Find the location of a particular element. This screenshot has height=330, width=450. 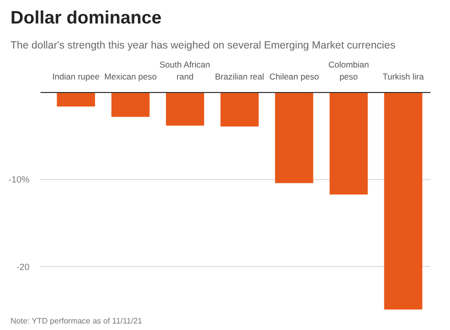

chart-subtitle: The dollar's strength this year has weighed on several Emerging Market currencies is located at coordinates (203, 46).